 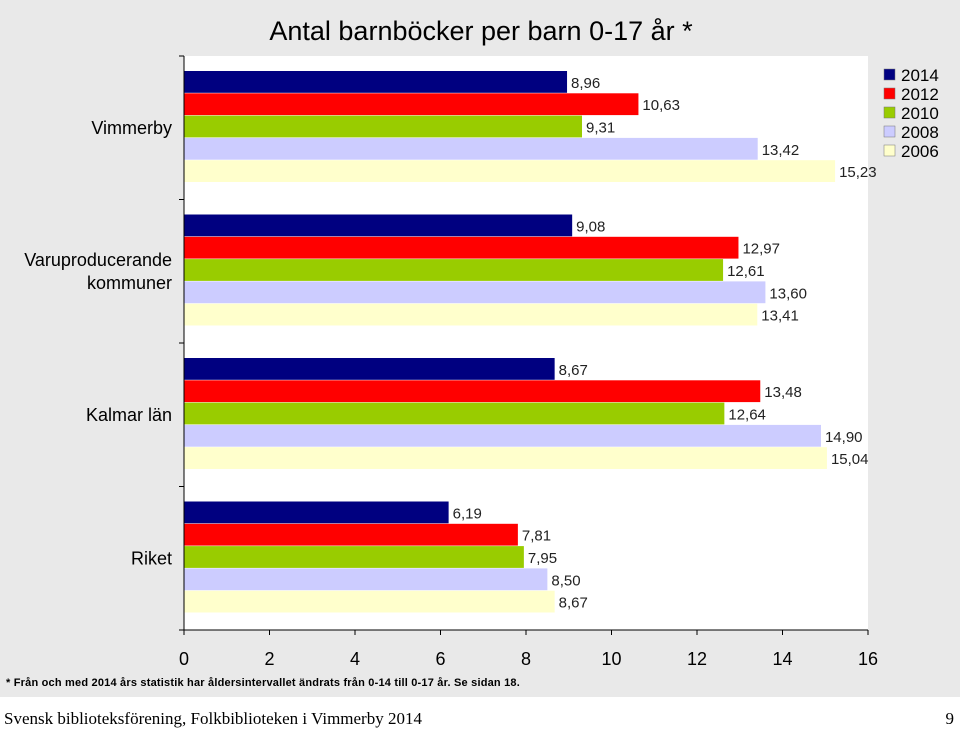 I want to click on x-tick-label: 16, so click(x=868, y=659).